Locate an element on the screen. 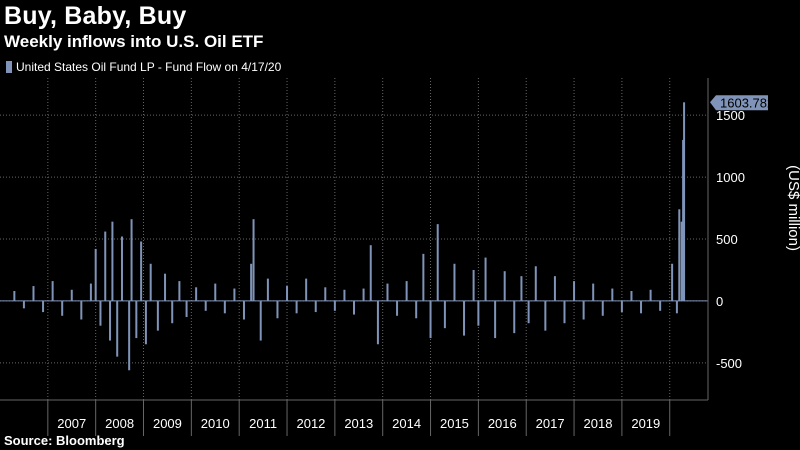  callout-box is located at coordinates (739, 103).